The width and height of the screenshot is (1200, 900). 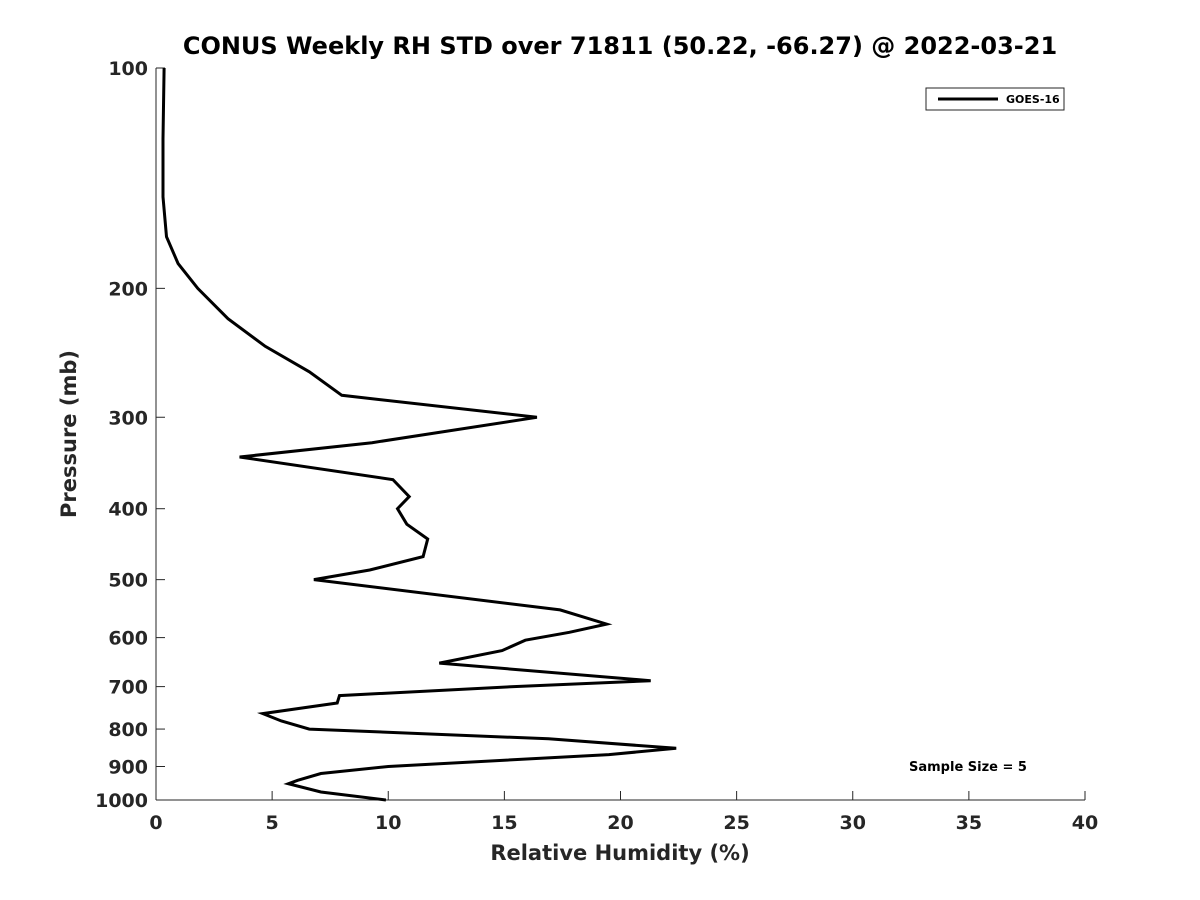 What do you see at coordinates (1033, 99) in the screenshot?
I see `legend-label-goes-16: GOES-16` at bounding box center [1033, 99].